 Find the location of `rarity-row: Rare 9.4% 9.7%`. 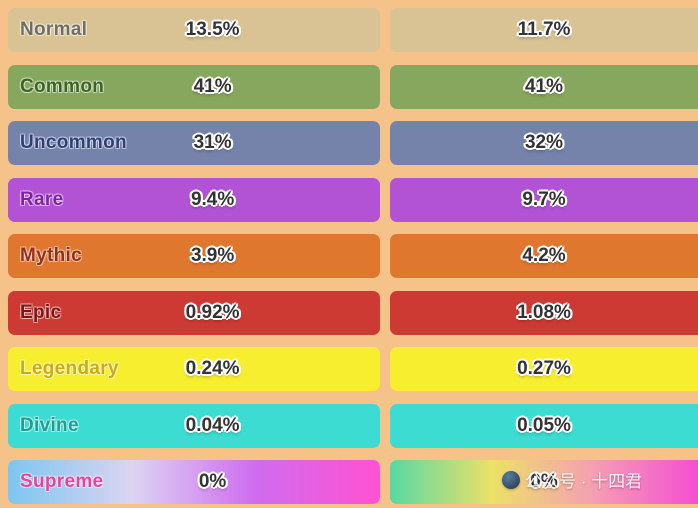

rarity-row: Rare 9.4% 9.7% is located at coordinates (353, 199).